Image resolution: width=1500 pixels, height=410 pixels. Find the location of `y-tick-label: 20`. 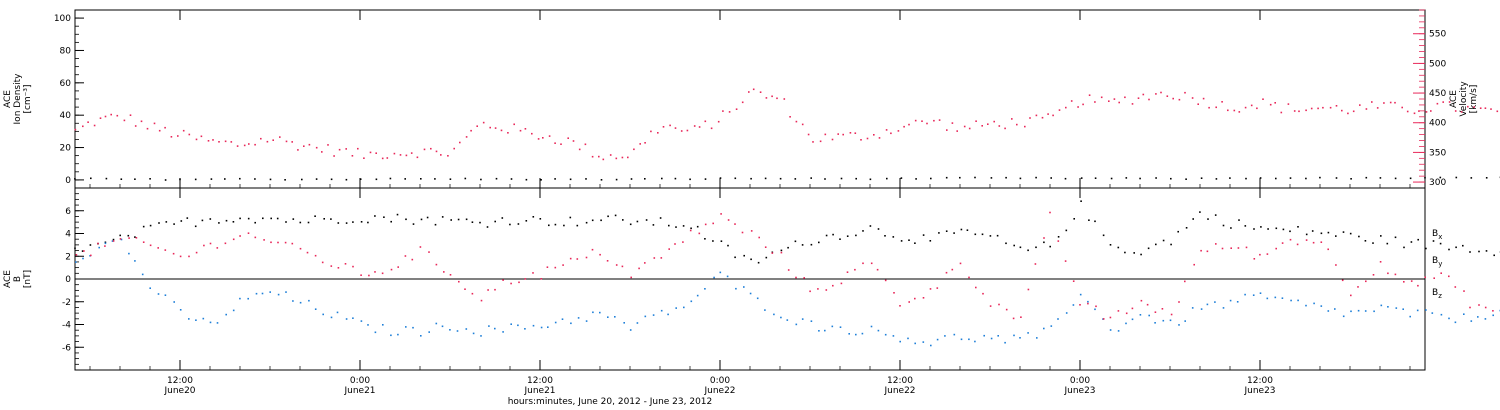

y-tick-label: 20 is located at coordinates (66, 149).